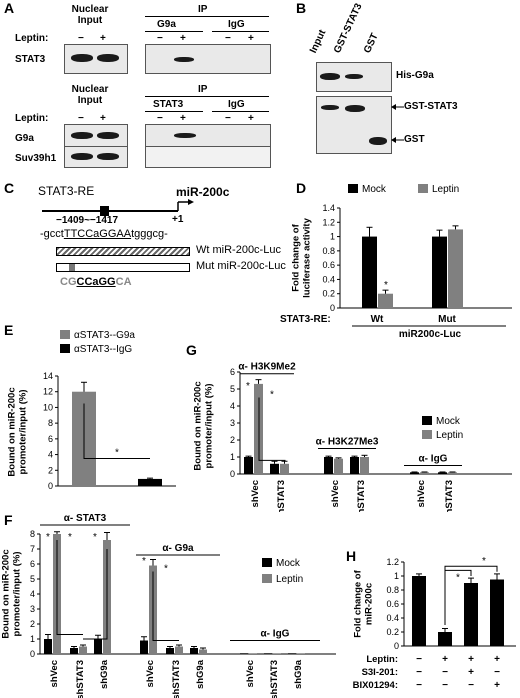 The image size is (520, 698). I want to click on h-y-label: Fold change ofmiR-200c, so click(364, 603).